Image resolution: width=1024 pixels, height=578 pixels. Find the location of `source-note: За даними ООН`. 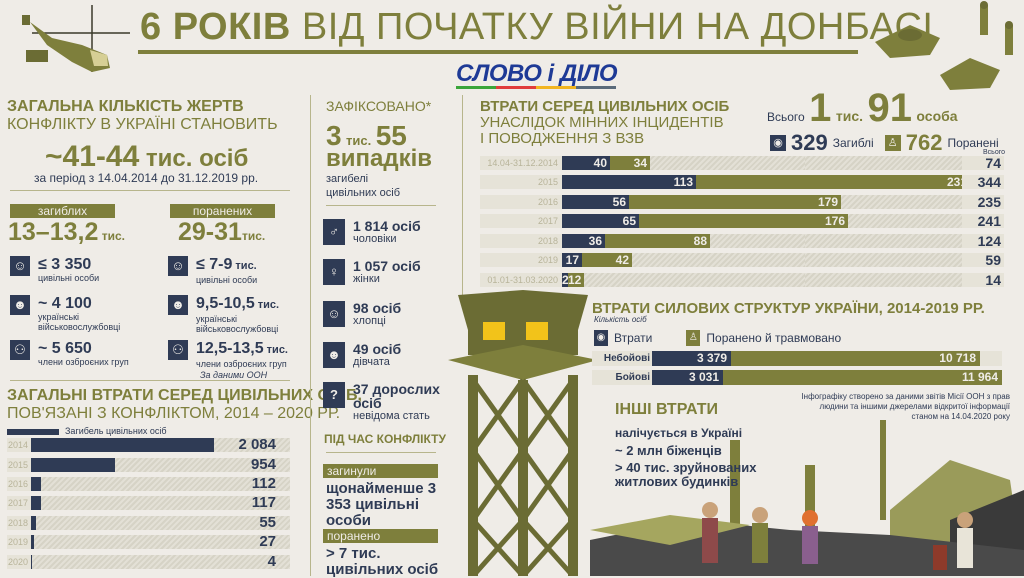

source-note: За даними ООН is located at coordinates (234, 375).